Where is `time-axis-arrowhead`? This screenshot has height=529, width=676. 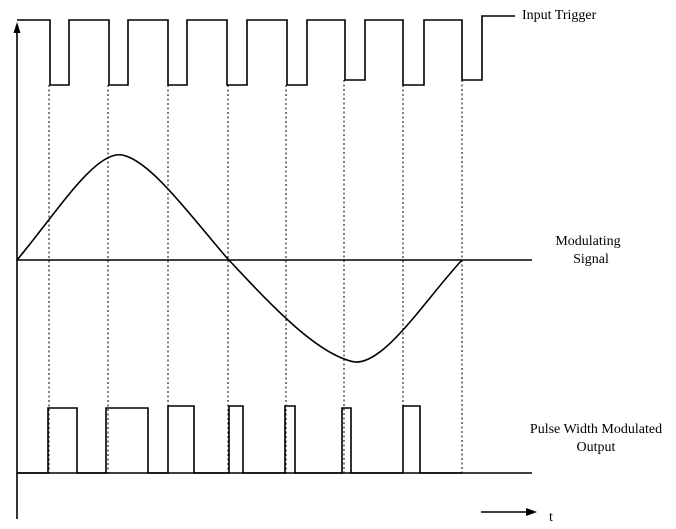
time-axis-arrowhead is located at coordinates (531, 512).